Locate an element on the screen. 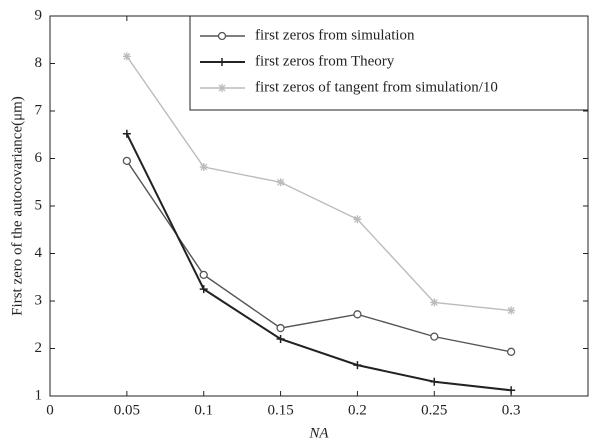 The width and height of the screenshot is (597, 444). x-tick-label: 0 is located at coordinates (50, 410).